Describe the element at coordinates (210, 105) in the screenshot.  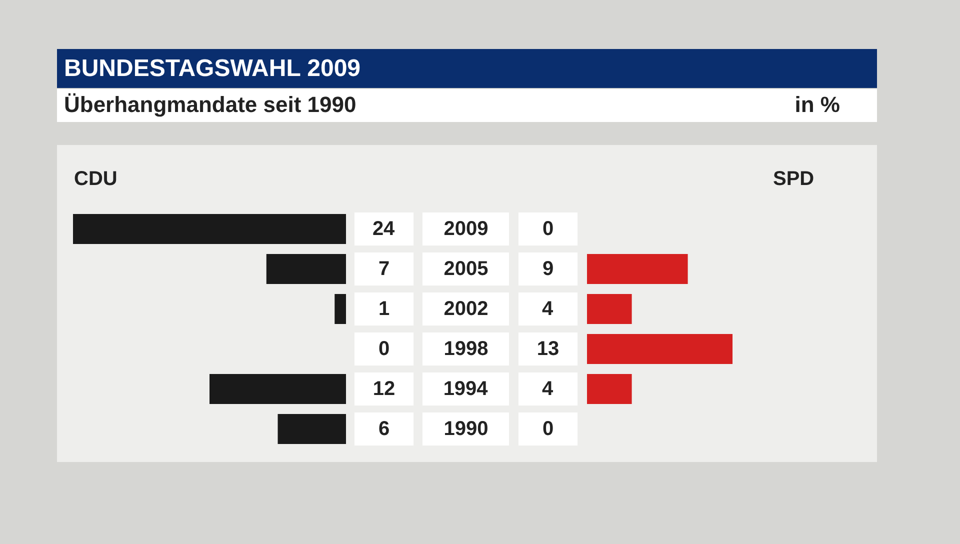
I see `chart-subtitle: Überhangmandate seit 1990` at that location.